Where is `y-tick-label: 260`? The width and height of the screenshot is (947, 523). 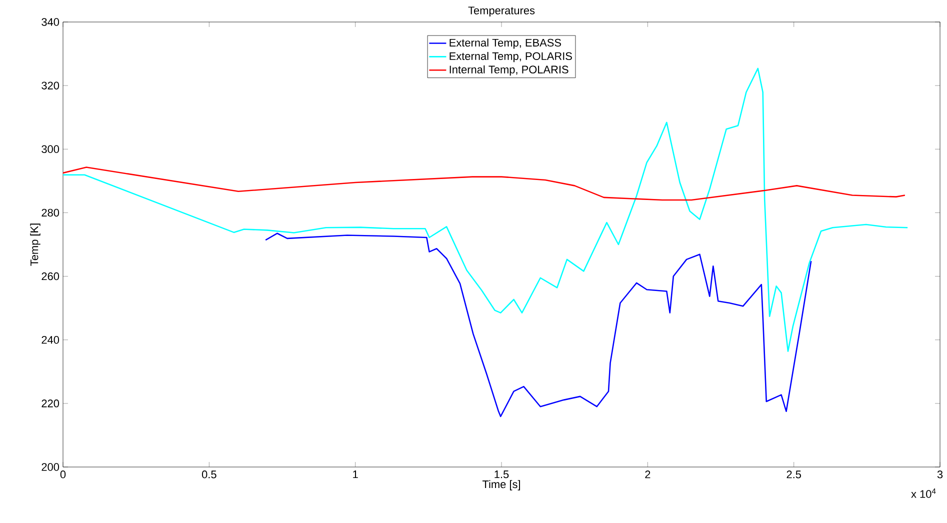 y-tick-label: 260 is located at coordinates (51, 276).